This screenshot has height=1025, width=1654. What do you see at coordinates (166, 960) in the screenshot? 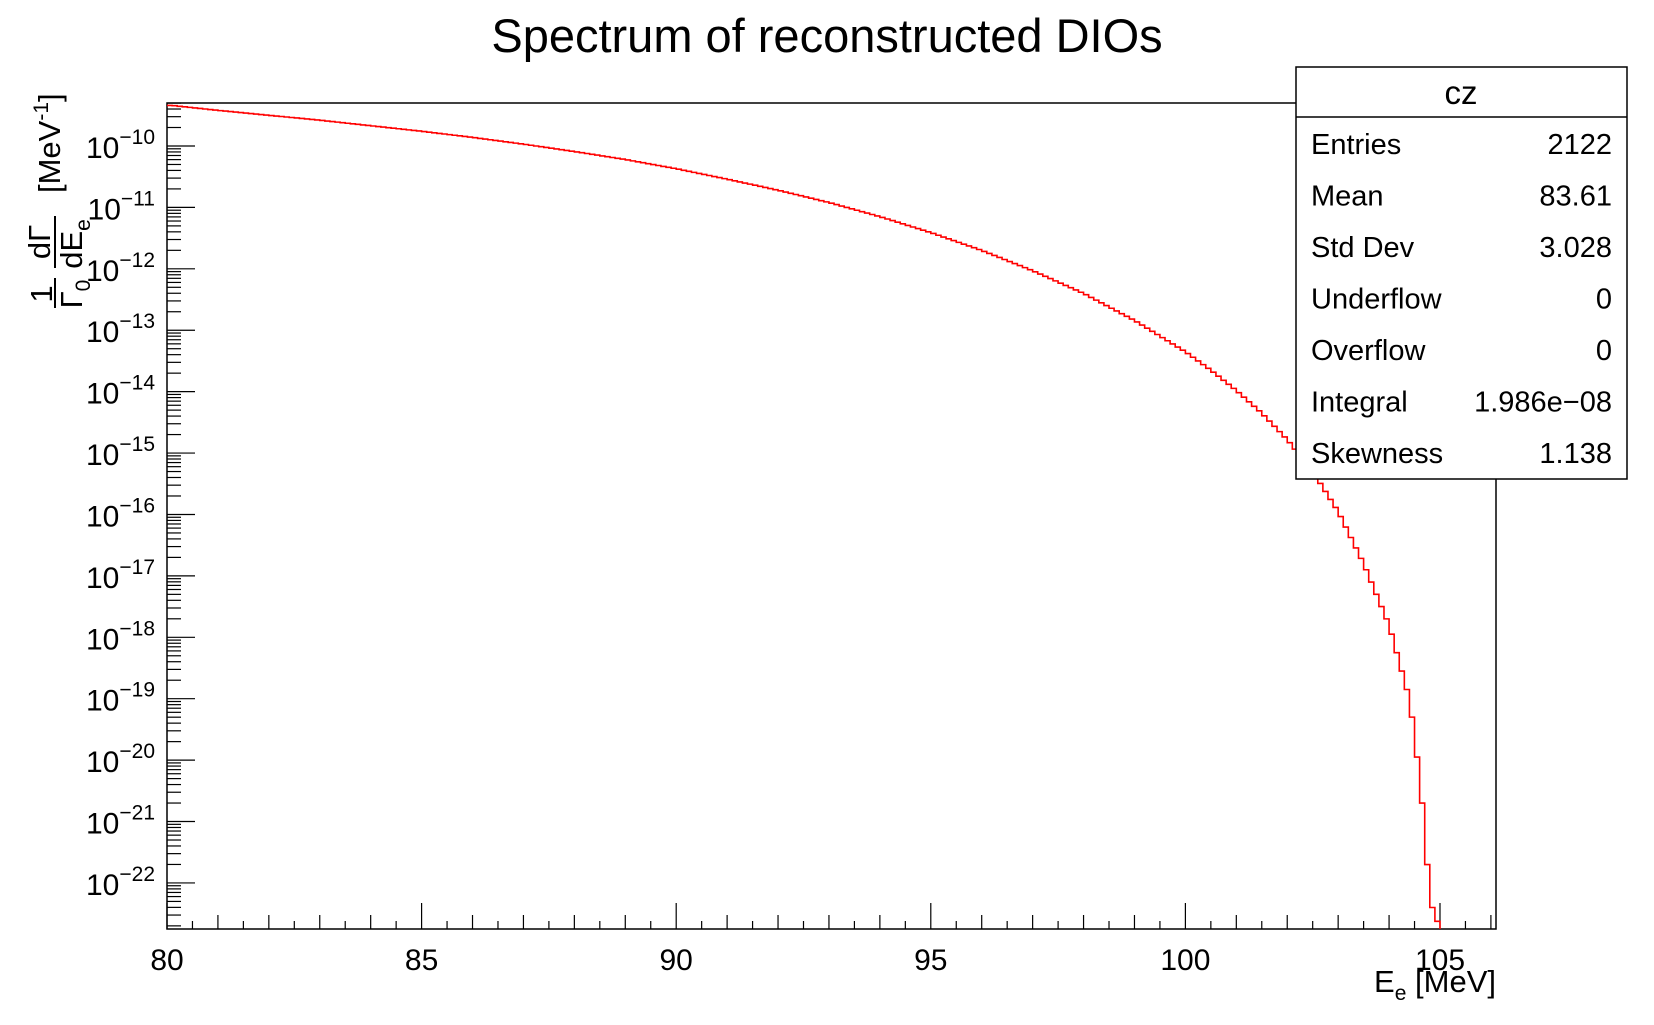
I see `x-tick-label: 80` at bounding box center [166, 960].